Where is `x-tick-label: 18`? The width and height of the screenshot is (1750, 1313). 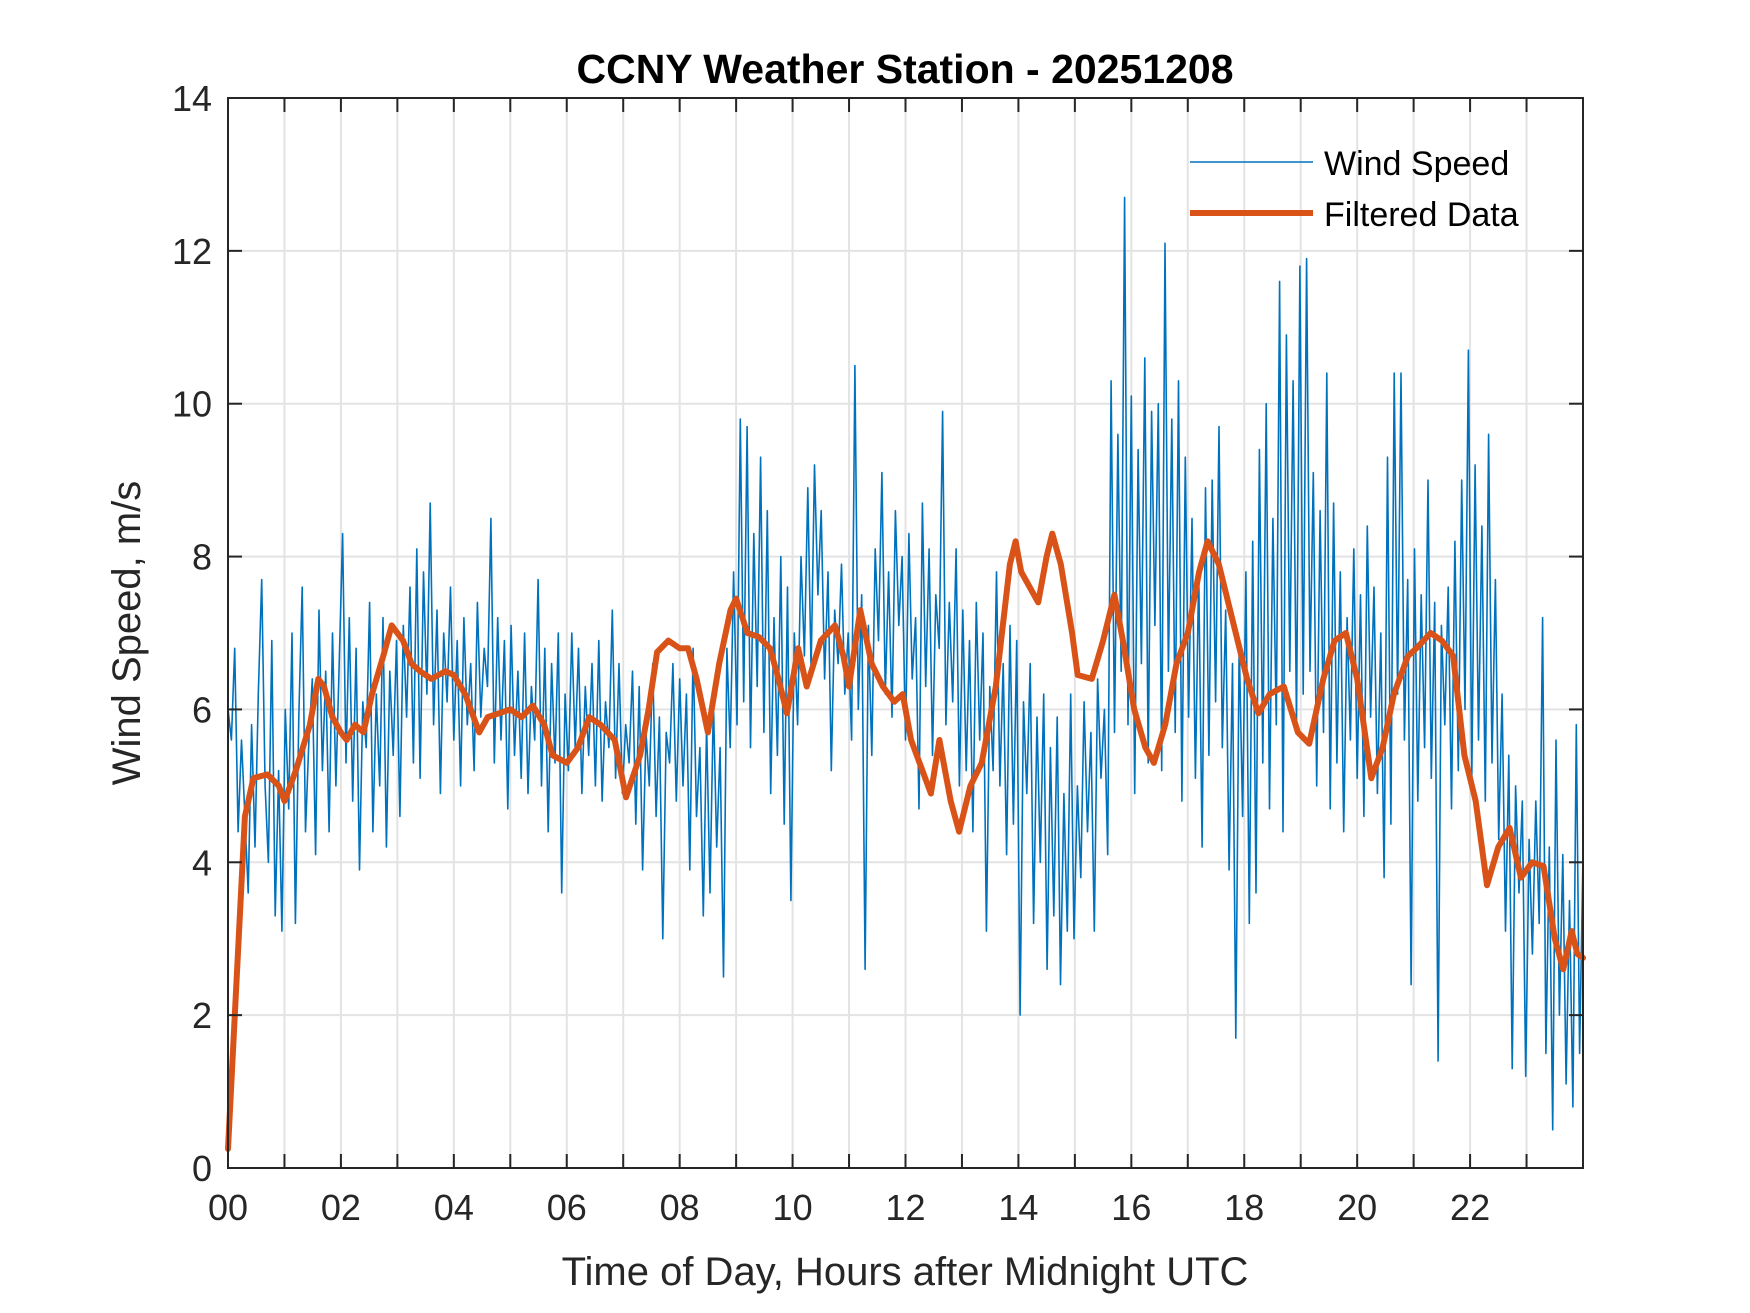
x-tick-label: 18 is located at coordinates (1244, 1207).